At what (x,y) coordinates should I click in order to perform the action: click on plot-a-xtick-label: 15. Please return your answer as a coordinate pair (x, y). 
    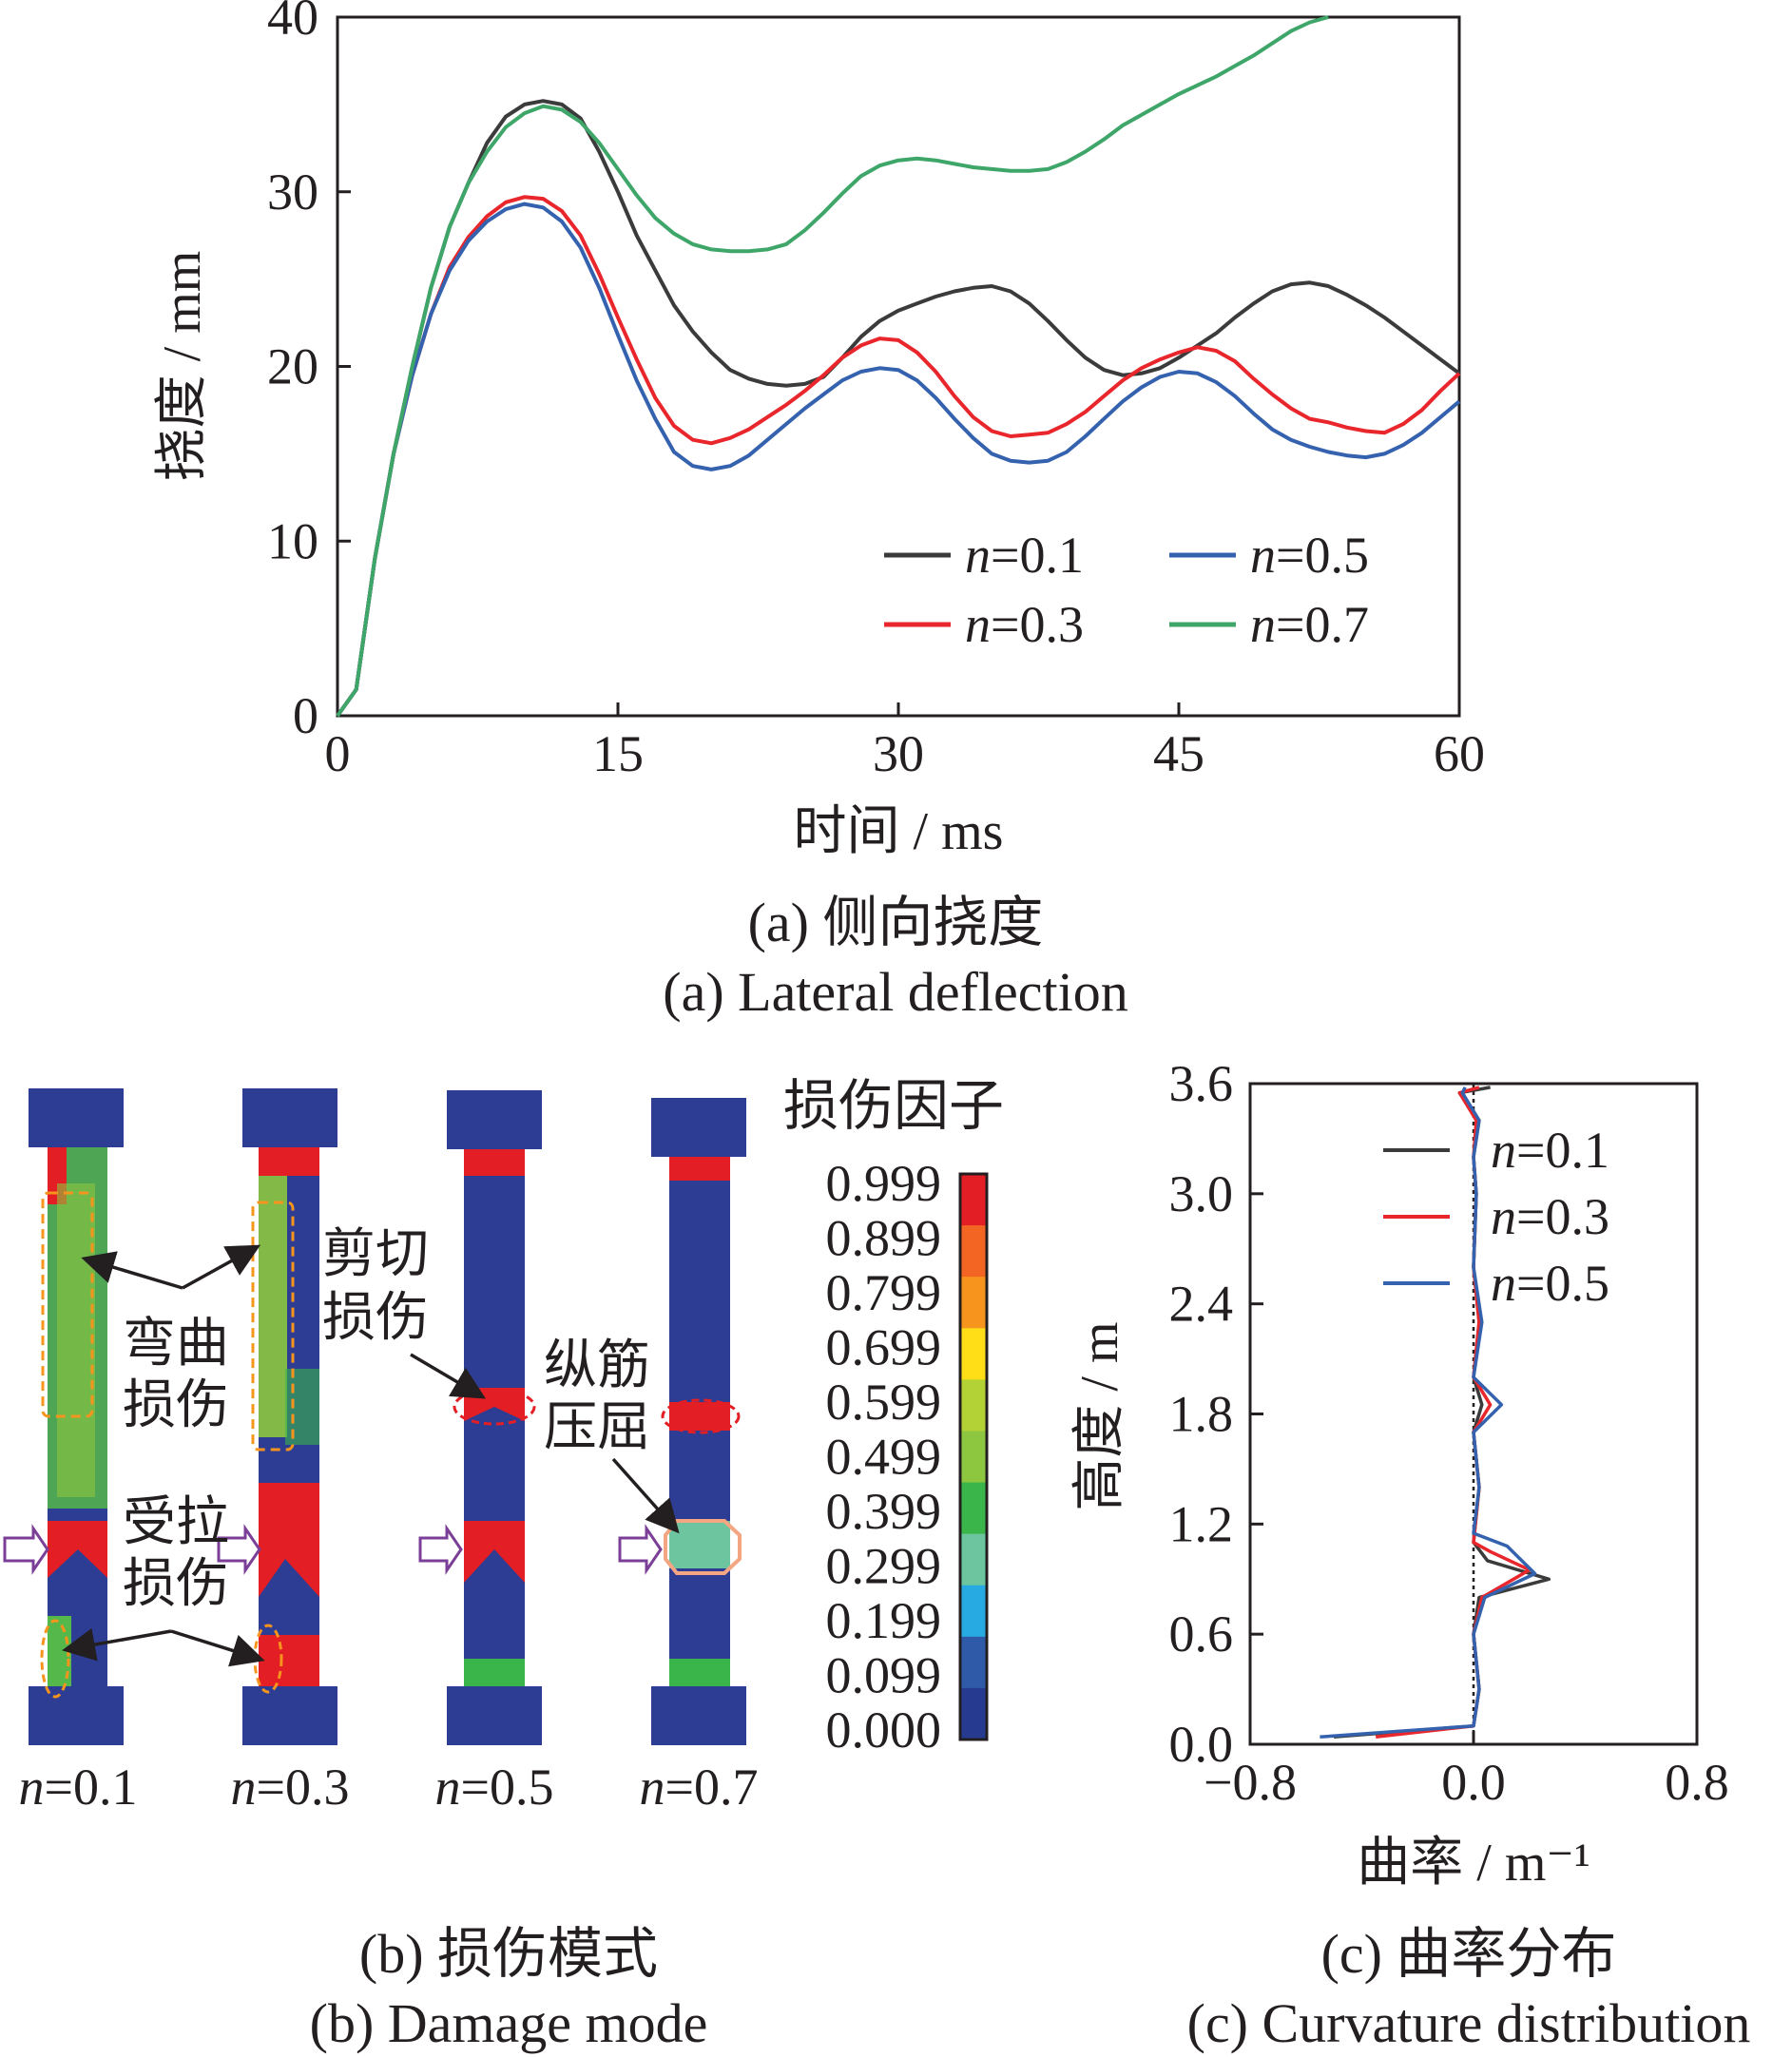
    Looking at the image, I should click on (618, 753).